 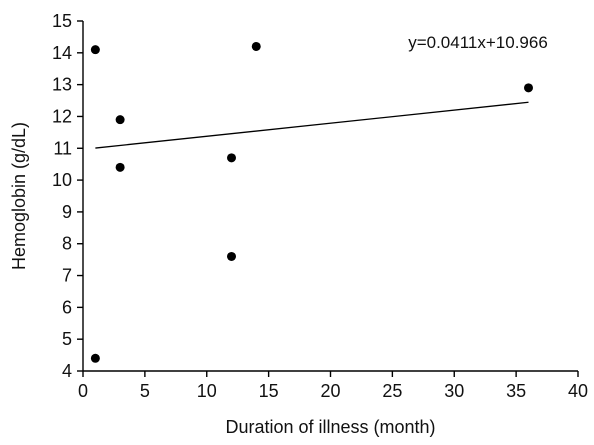 I want to click on y-tick-label: 13, so click(x=62, y=85).